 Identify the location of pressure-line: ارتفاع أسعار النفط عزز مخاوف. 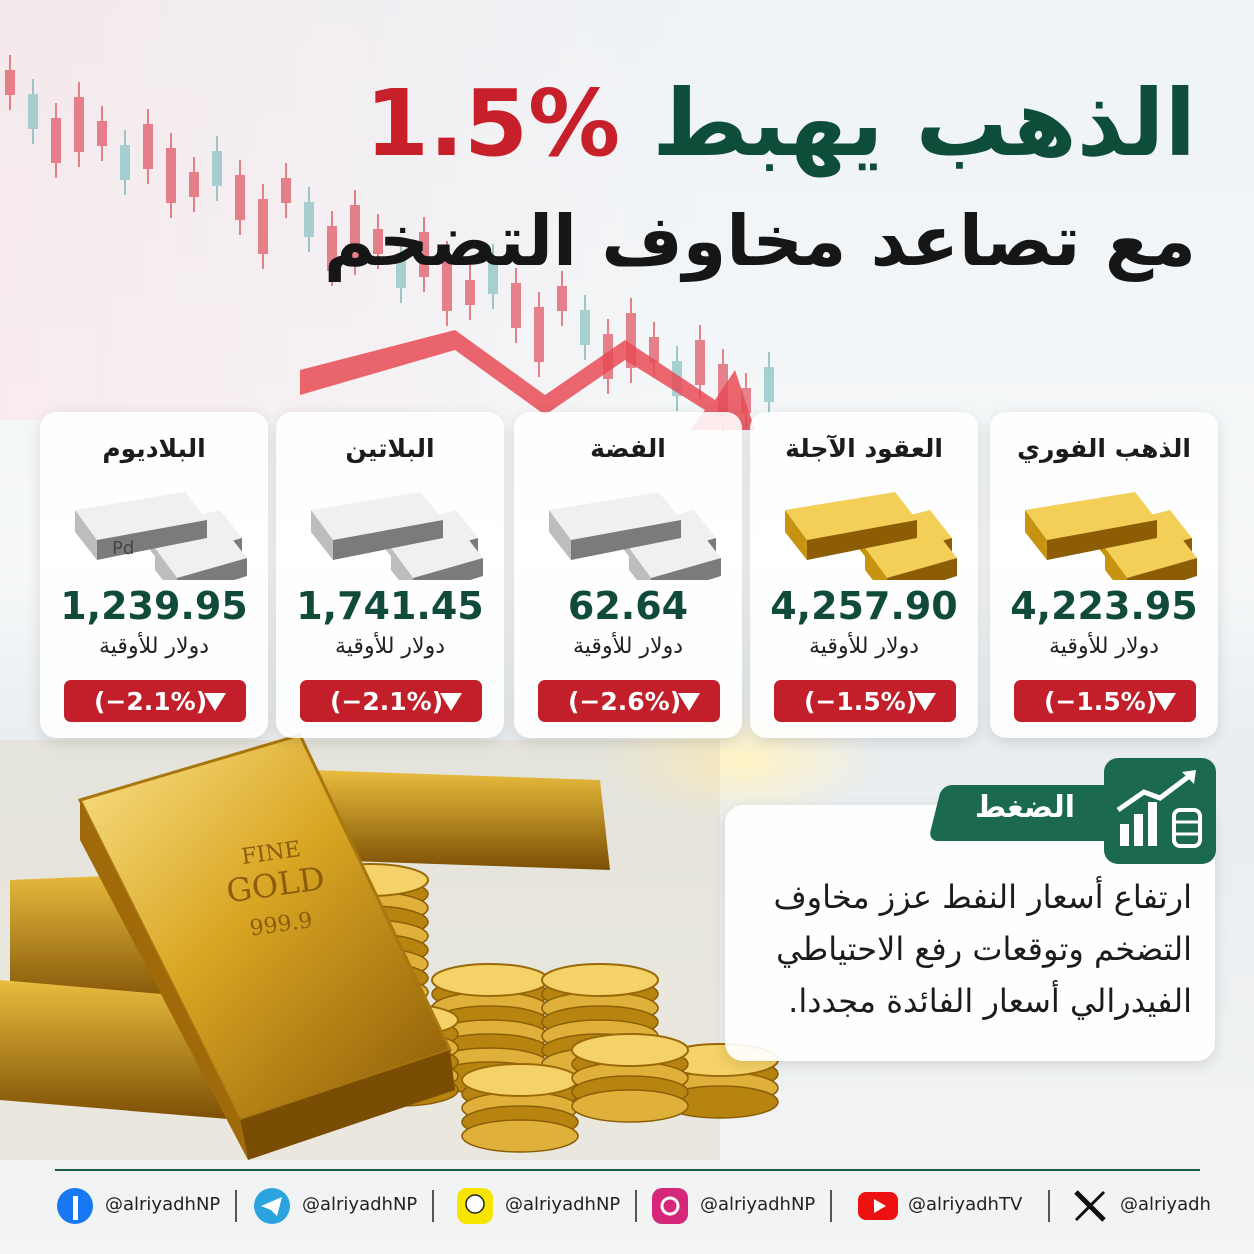
(982, 897).